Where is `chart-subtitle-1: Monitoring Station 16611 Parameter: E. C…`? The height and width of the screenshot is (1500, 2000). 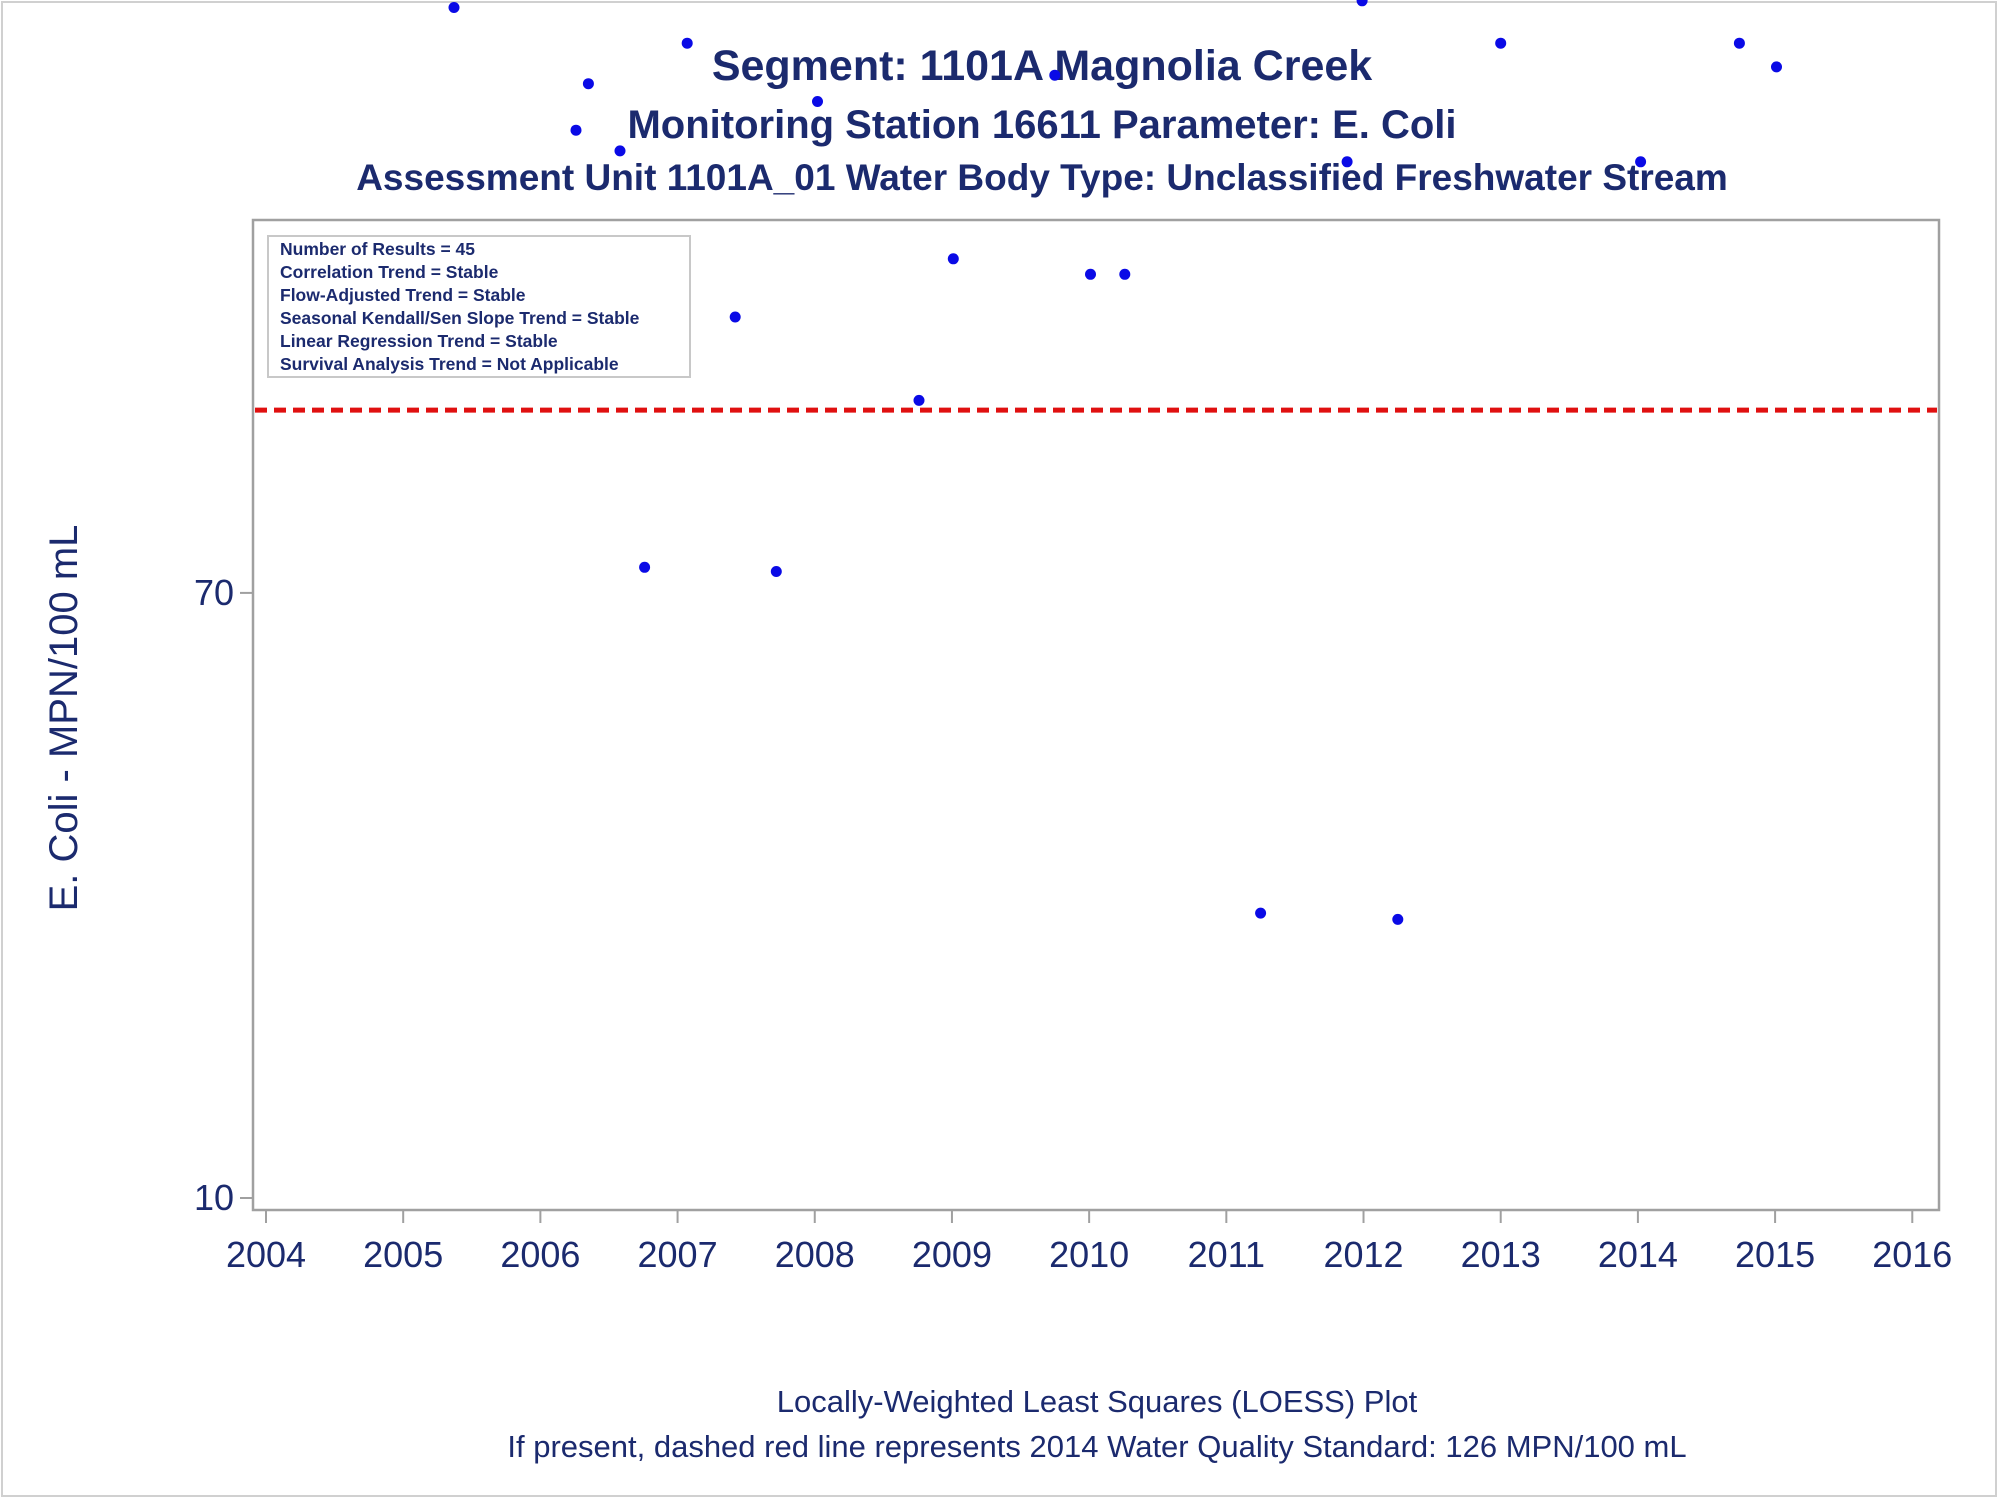
chart-subtitle-1: Monitoring Station 16611 Parameter: E. C… is located at coordinates (1041, 125).